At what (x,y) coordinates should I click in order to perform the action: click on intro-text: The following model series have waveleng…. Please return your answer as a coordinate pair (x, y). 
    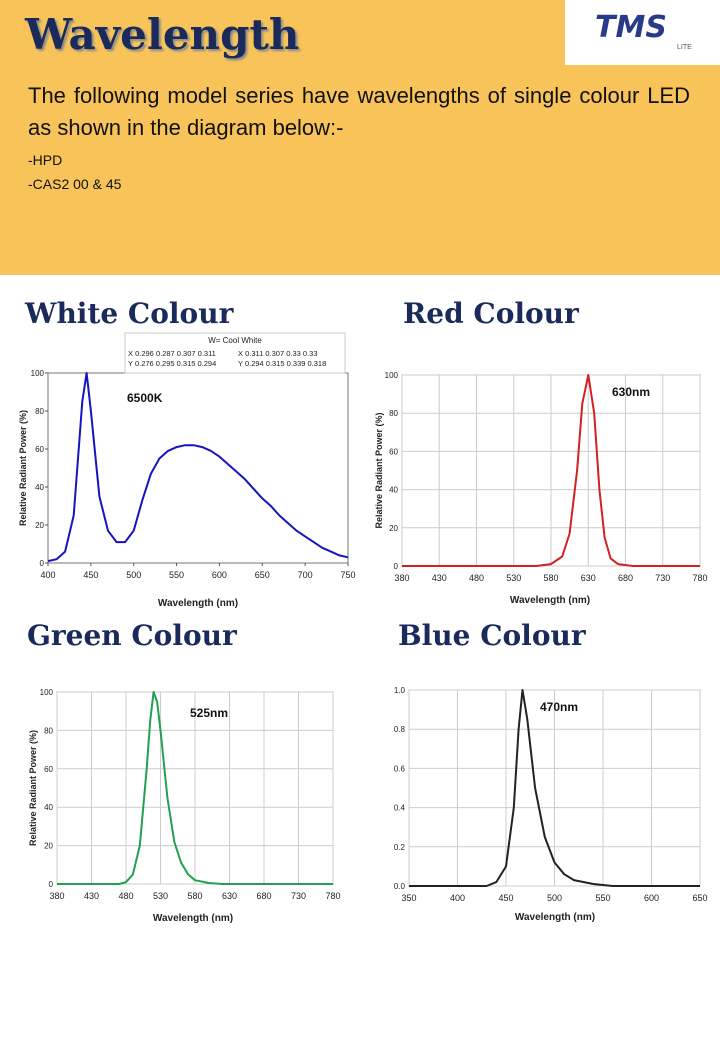
    Looking at the image, I should click on (359, 111).